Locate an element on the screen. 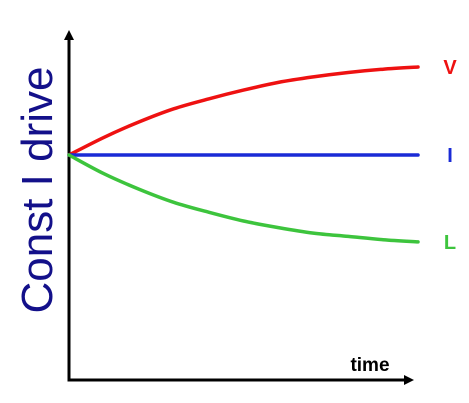  series-label-v: V is located at coordinates (450, 68).